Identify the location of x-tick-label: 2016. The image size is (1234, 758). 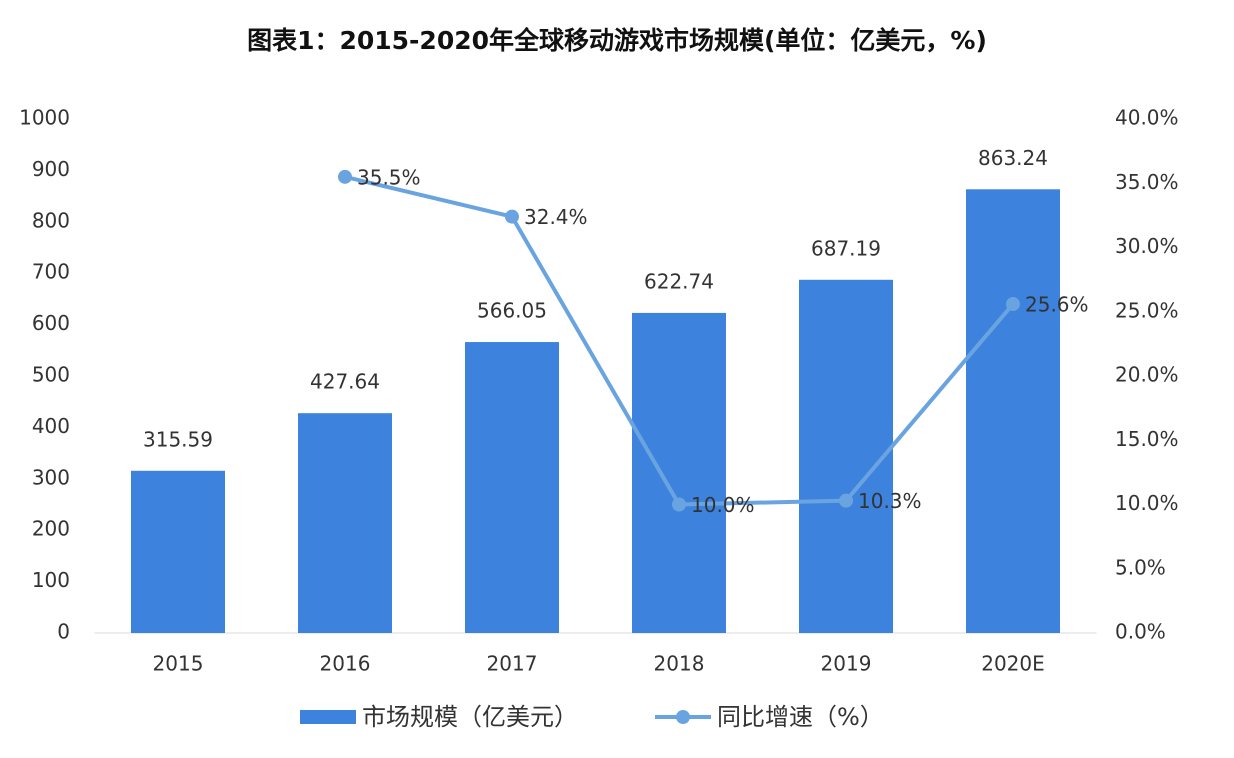
(345, 664).